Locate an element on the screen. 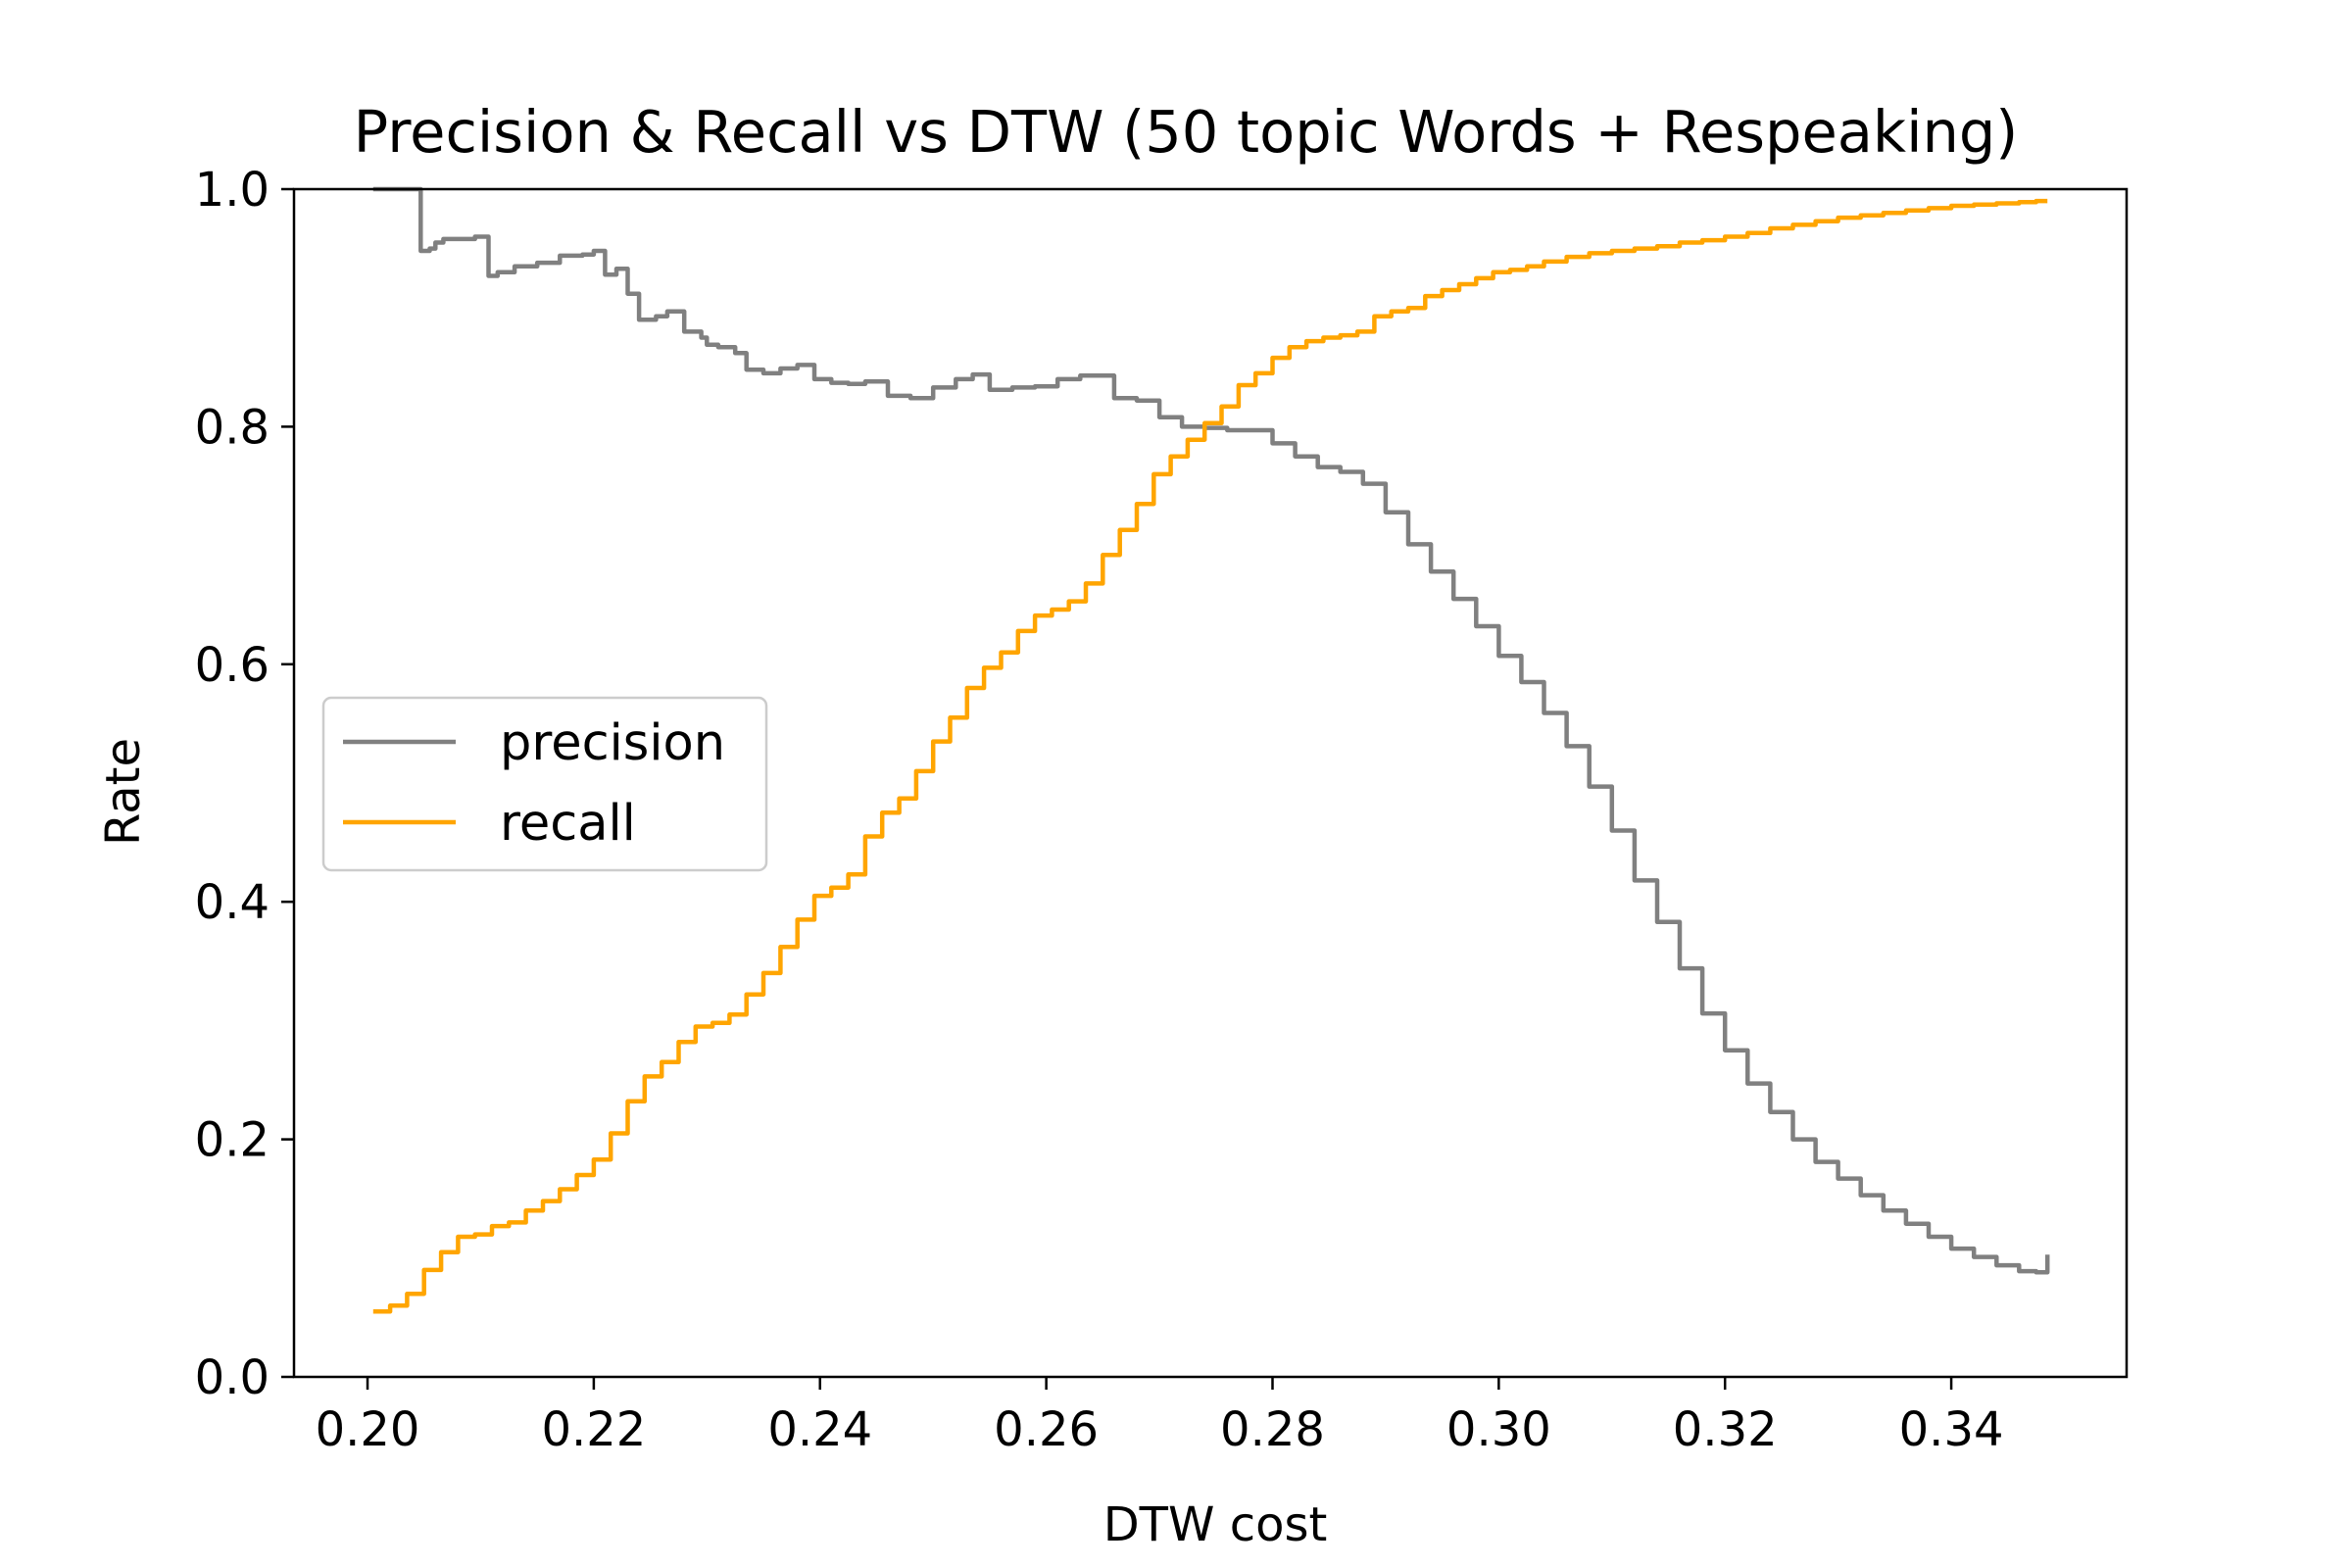 The image size is (2352, 1568). y-tick-label: 0.6 is located at coordinates (232, 665).